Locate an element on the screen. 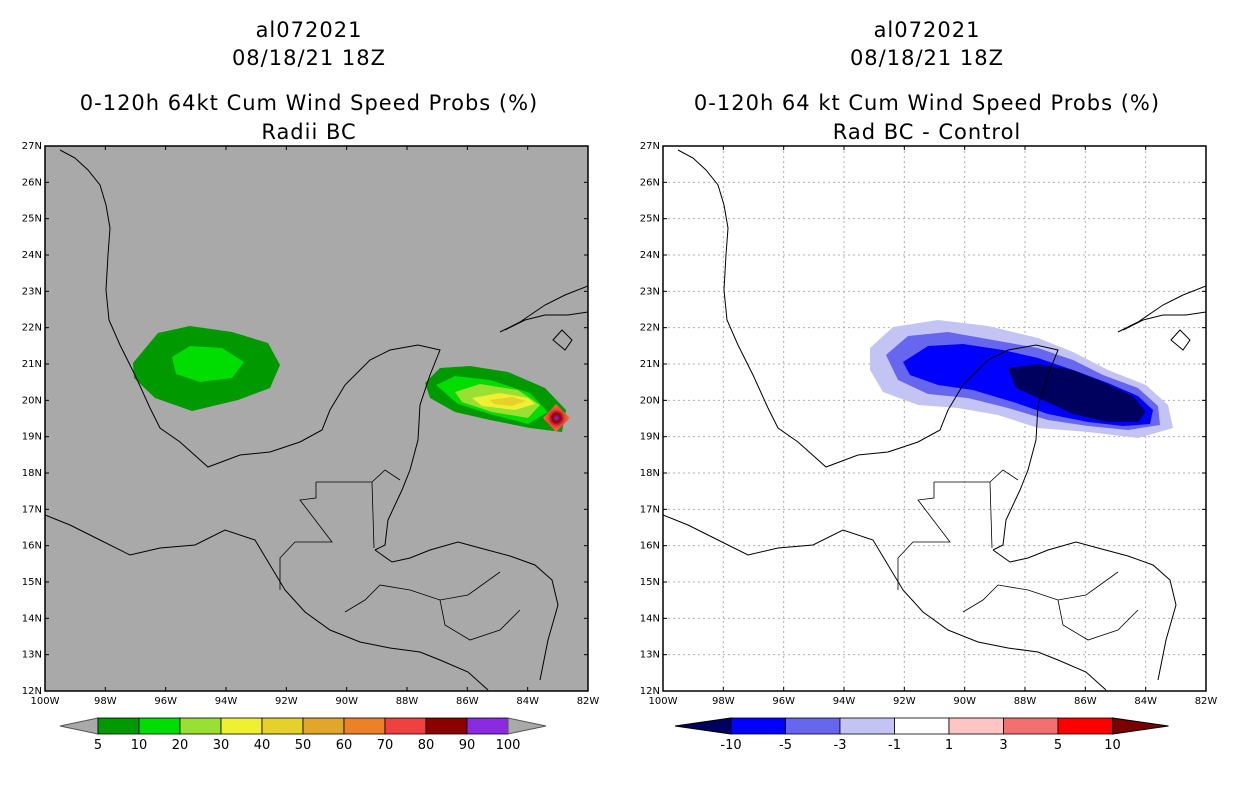 This screenshot has height=800, width=1236. colorbar-label: 70 is located at coordinates (385, 745).